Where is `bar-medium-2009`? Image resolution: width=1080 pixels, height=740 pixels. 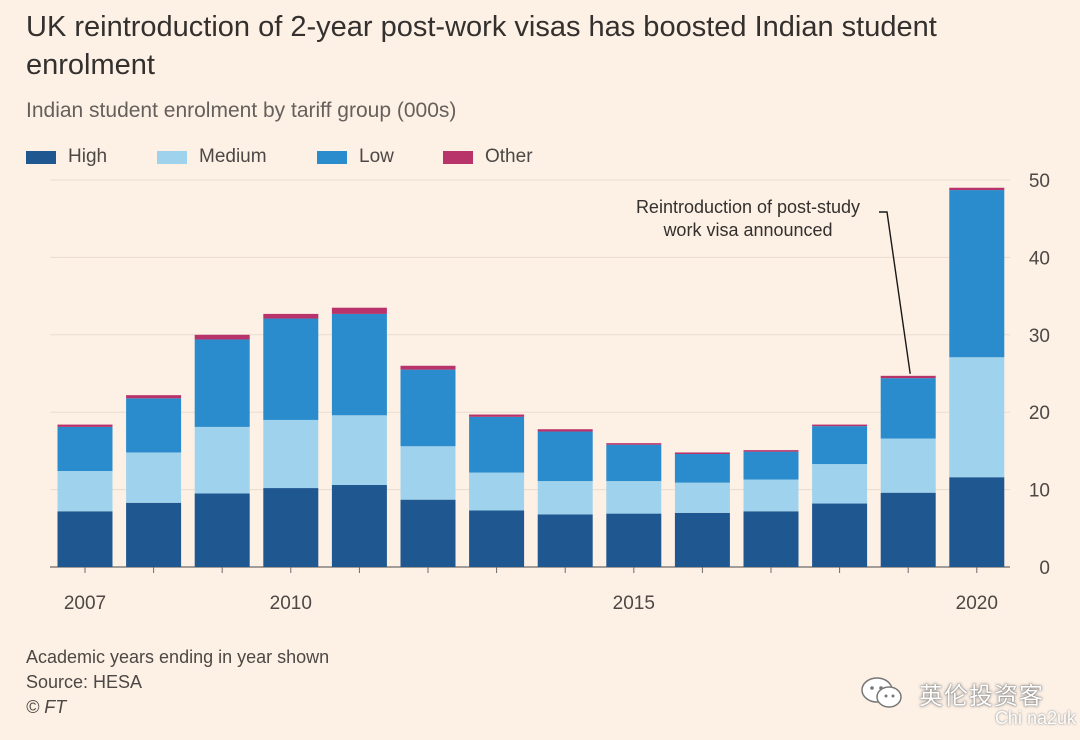 bar-medium-2009 is located at coordinates (222, 460).